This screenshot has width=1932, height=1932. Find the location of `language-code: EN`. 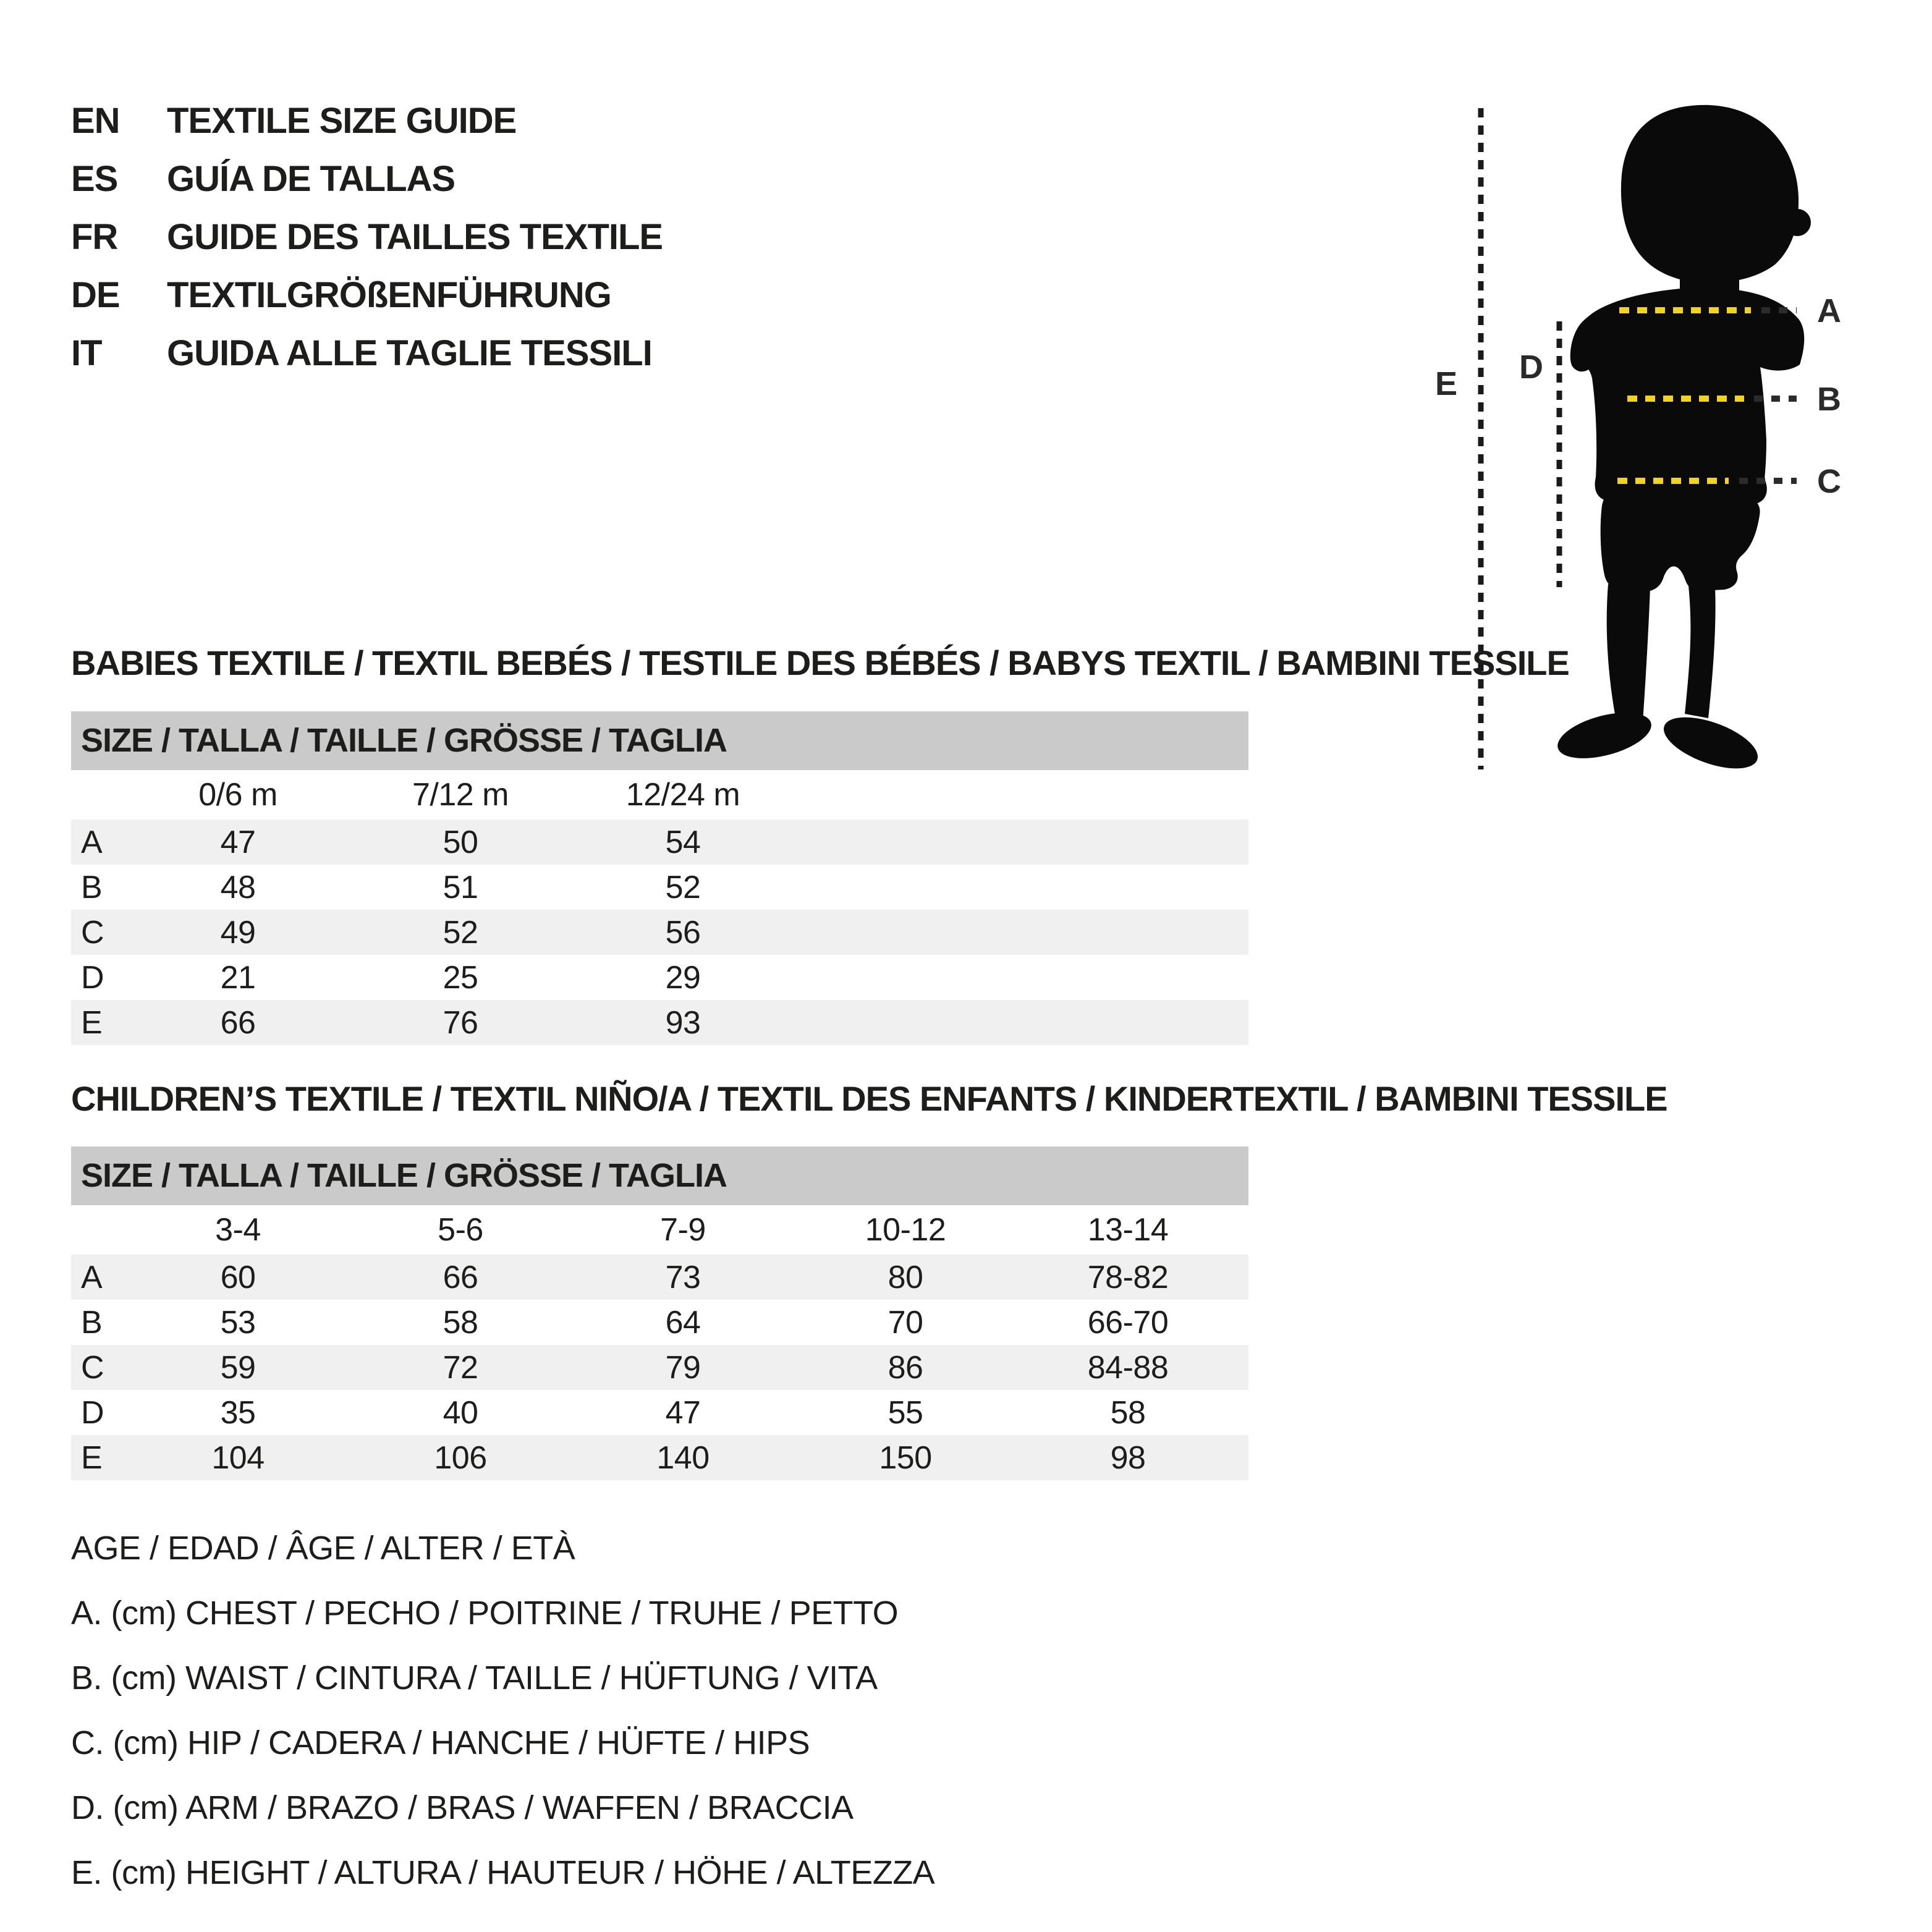

language-code: EN is located at coordinates (96, 120).